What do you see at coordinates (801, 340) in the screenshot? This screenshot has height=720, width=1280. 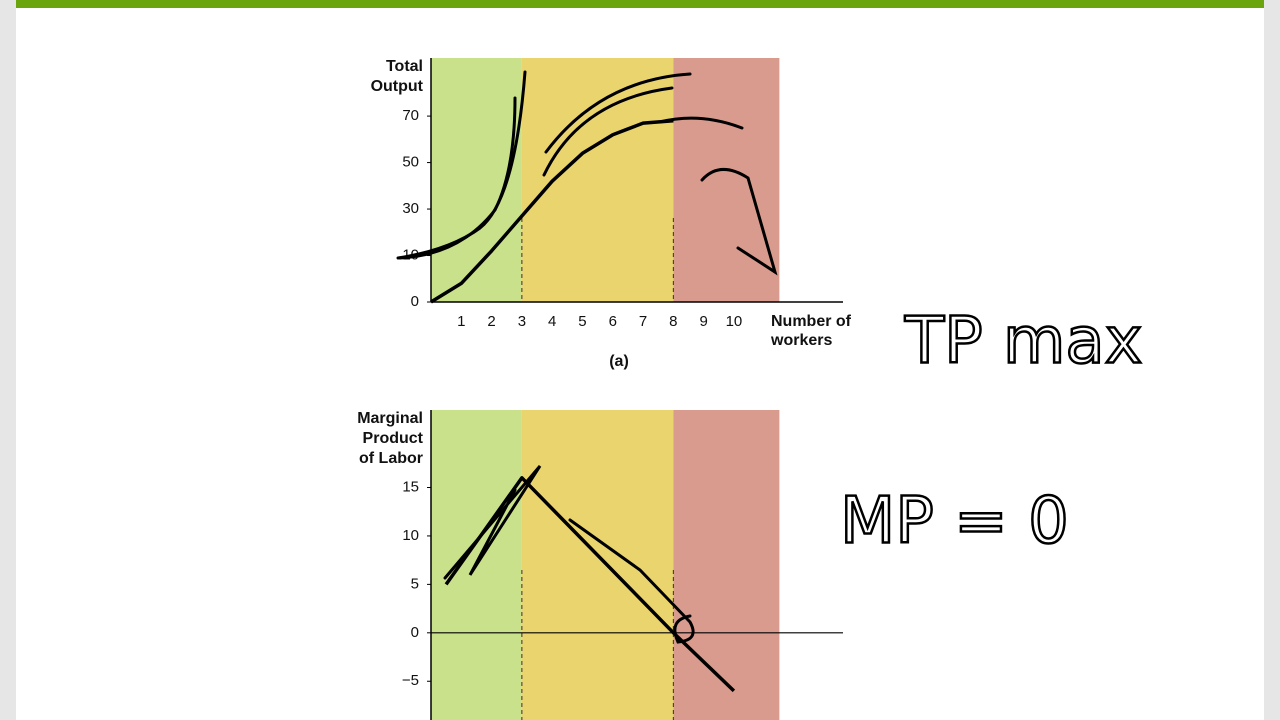 I see `x-axis-label: workers` at bounding box center [801, 340].